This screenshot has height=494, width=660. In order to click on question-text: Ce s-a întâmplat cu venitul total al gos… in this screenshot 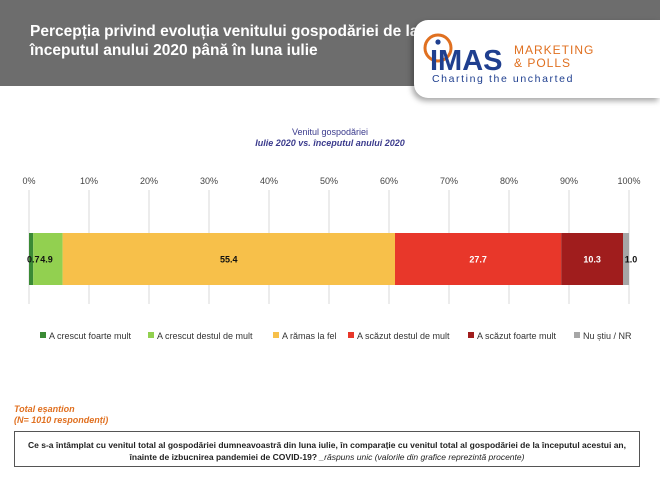, I will do `click(327, 451)`.